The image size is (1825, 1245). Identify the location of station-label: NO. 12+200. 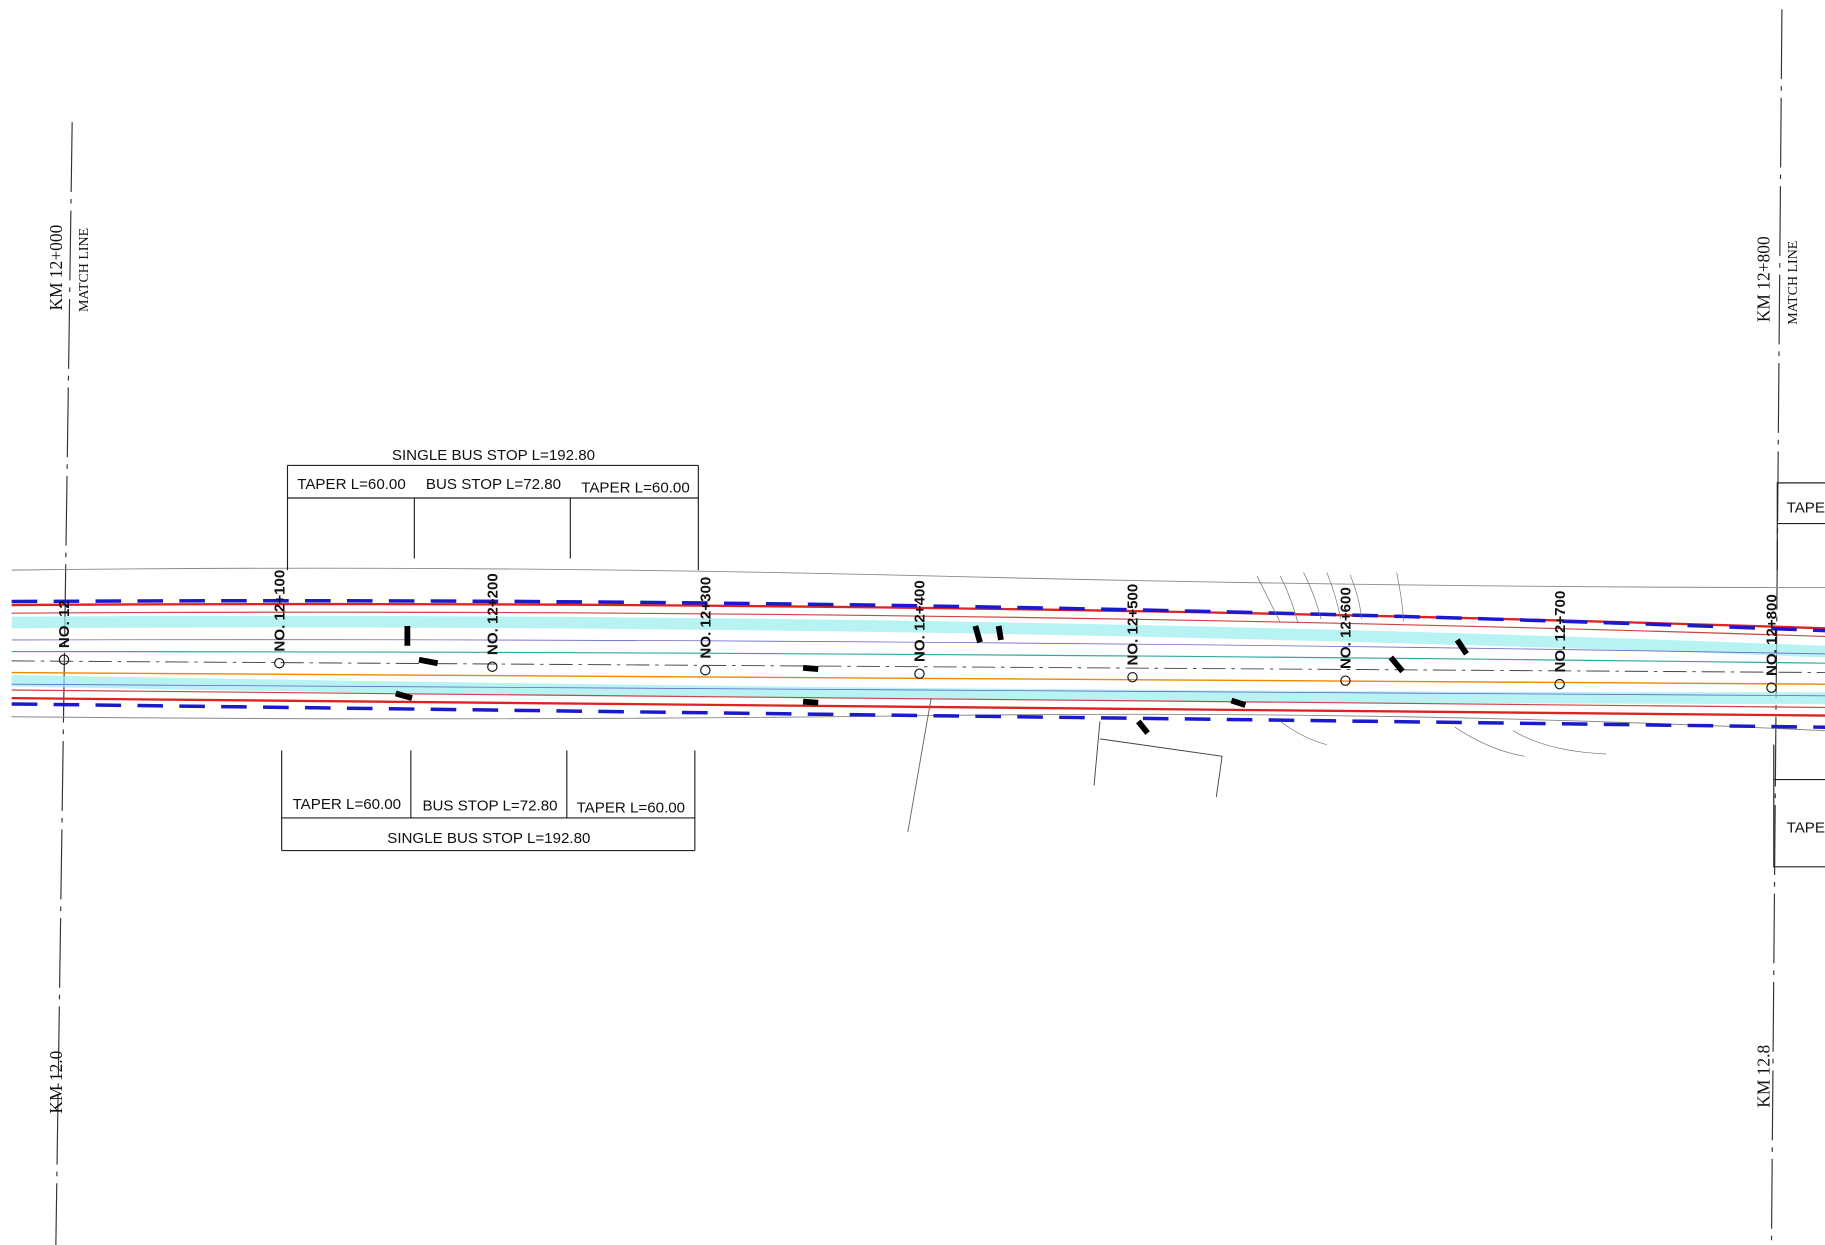
(492, 614).